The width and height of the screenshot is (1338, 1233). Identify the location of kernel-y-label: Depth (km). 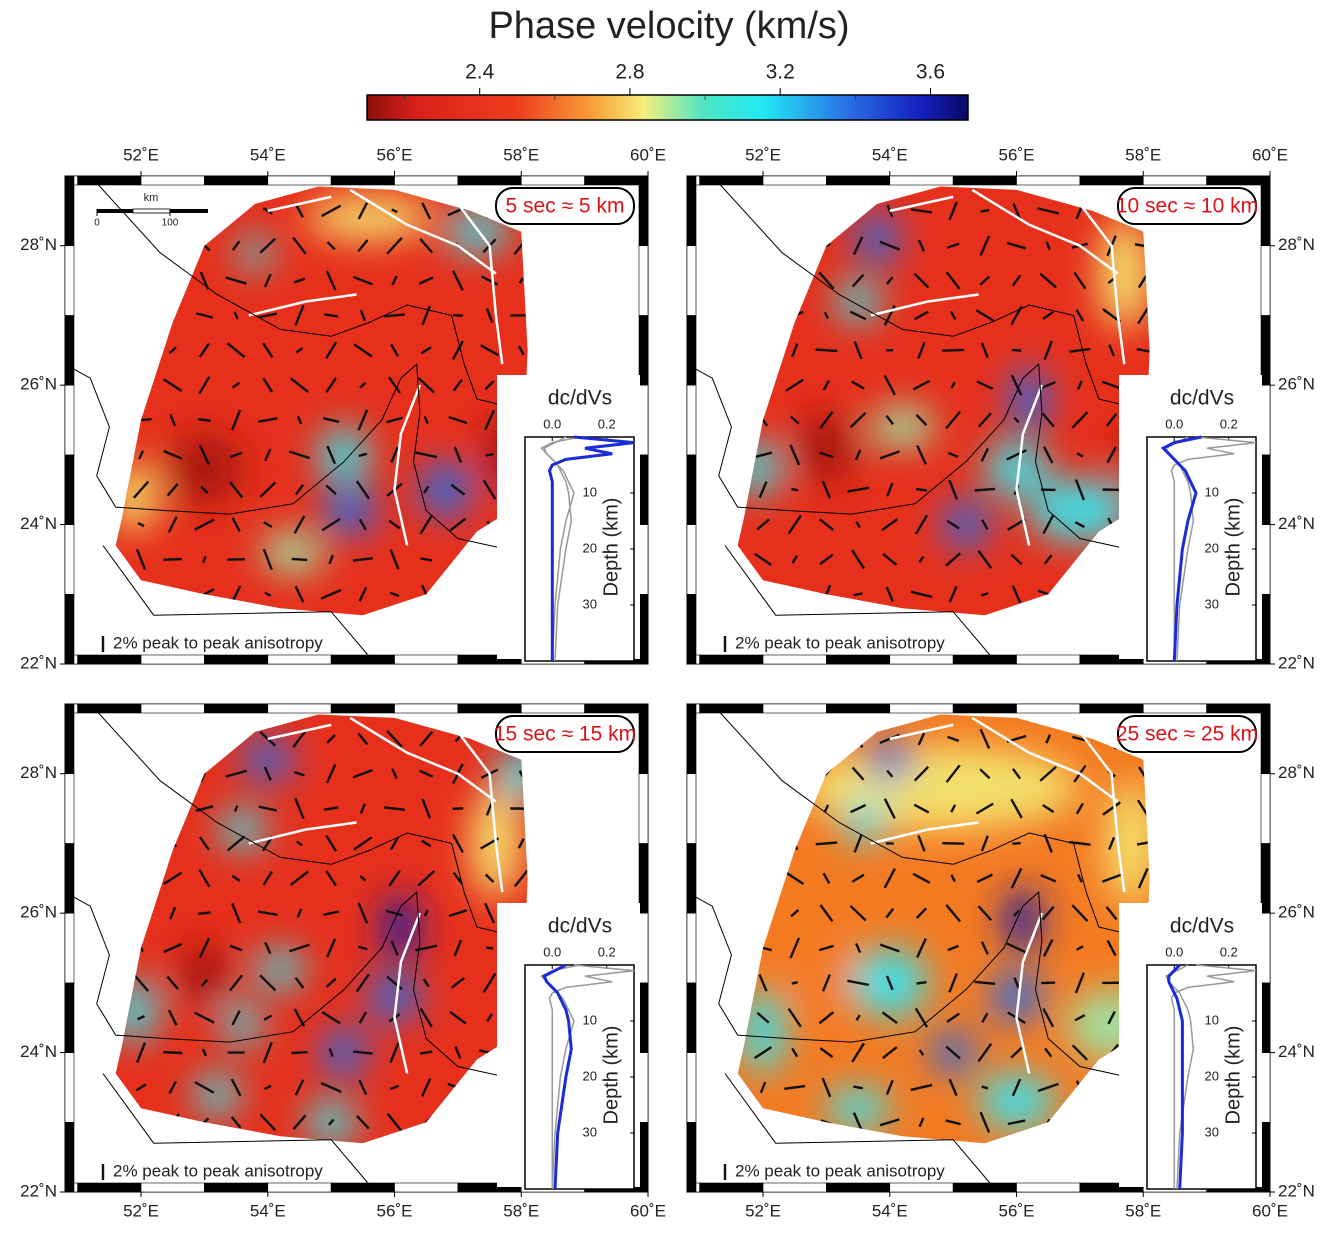
(1233, 547).